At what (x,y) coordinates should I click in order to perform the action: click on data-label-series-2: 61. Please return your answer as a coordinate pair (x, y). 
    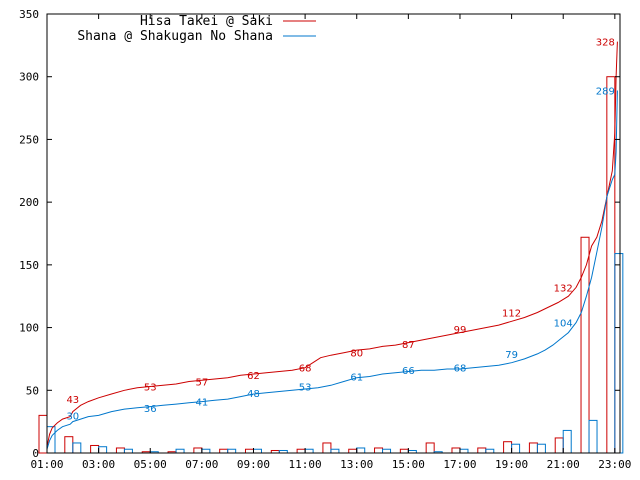
    Looking at the image, I should click on (356, 377).